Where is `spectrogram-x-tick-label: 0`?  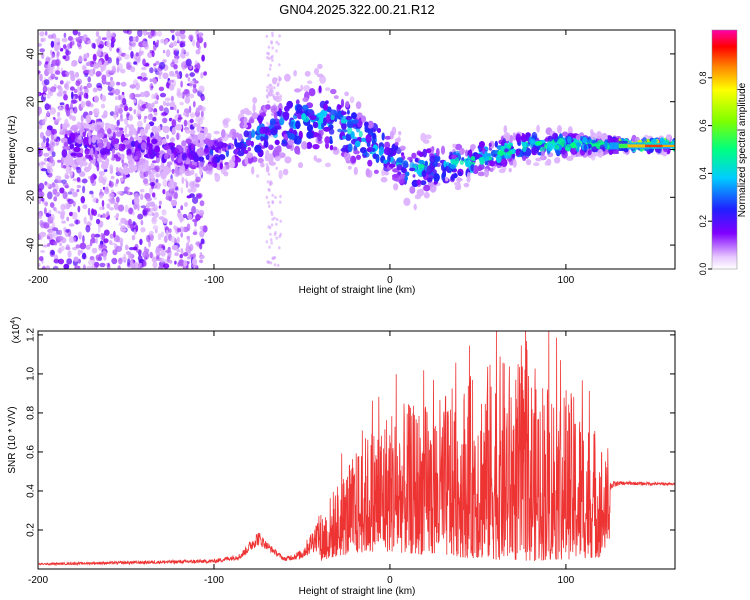
spectrogram-x-tick-label: 0 is located at coordinates (390, 280).